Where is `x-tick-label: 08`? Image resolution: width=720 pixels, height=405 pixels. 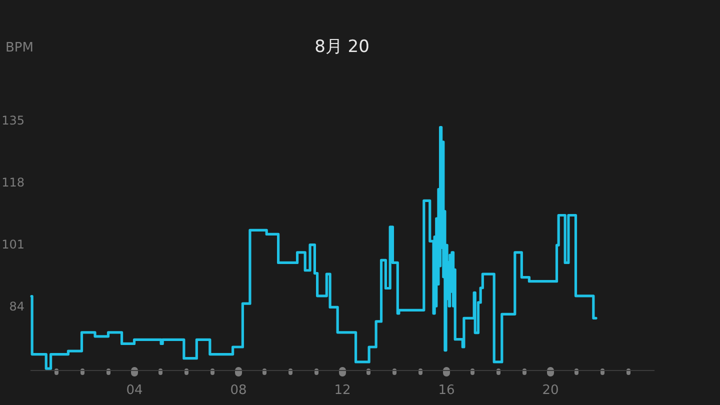 x-tick-label: 08 is located at coordinates (238, 390).